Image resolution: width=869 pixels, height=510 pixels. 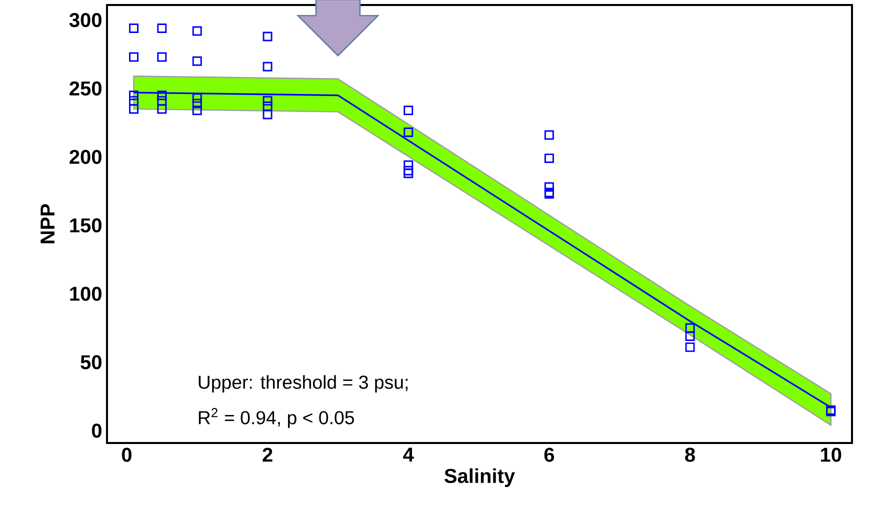 What do you see at coordinates (86, 293) in the screenshot?
I see `y-tick-label: 100` at bounding box center [86, 293].